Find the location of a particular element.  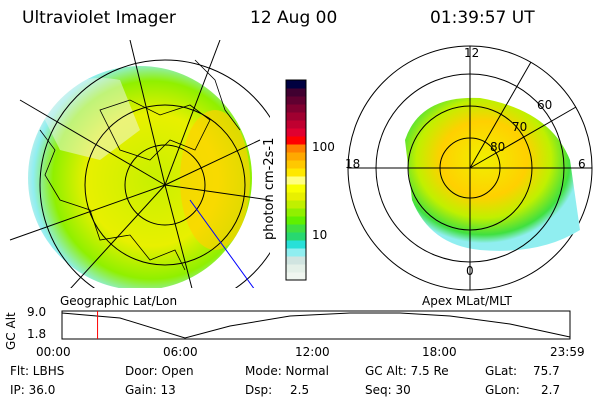

xtick-0000: 00:00 is located at coordinates (53, 352).